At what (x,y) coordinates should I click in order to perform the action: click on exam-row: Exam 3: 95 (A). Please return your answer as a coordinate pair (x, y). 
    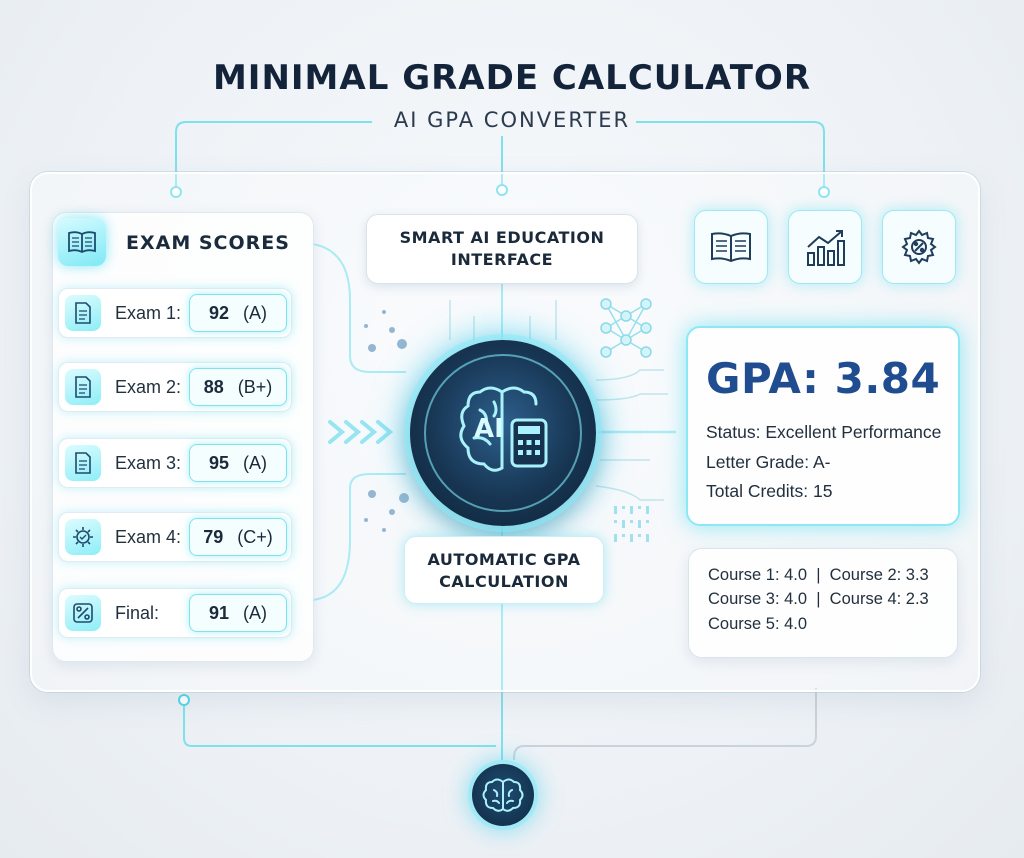
    Looking at the image, I should click on (175, 463).